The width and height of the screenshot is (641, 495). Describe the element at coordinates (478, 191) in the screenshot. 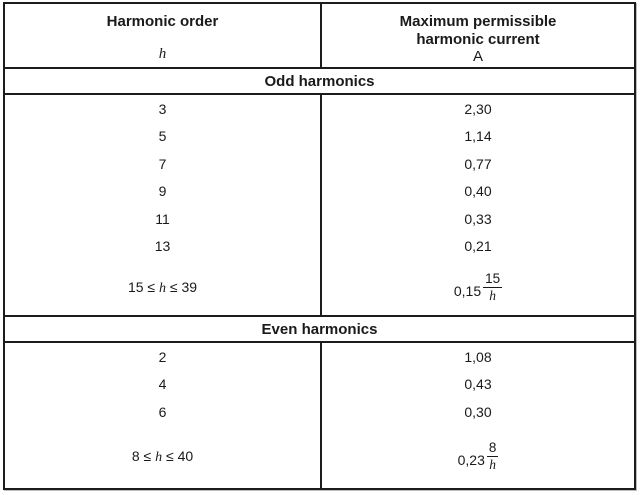

I see `current-cell: 0,40` at that location.